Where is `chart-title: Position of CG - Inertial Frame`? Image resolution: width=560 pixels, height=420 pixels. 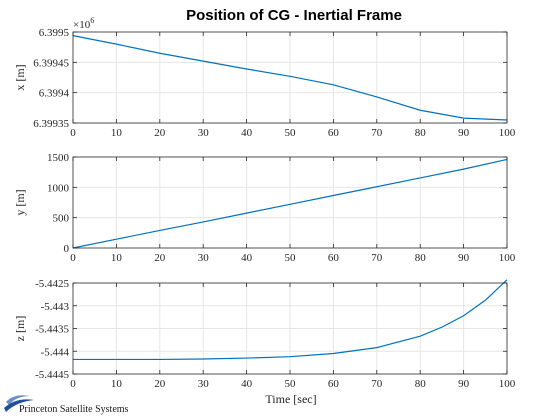 chart-title: Position of CG - Inertial Frame is located at coordinates (294, 15).